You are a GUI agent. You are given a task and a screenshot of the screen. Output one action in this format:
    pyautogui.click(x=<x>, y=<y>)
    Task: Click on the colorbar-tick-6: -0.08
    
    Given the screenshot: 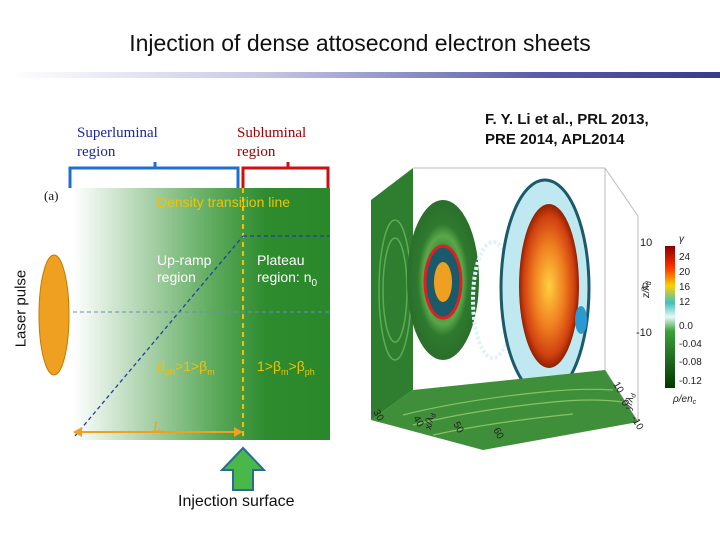 What is the action you would take?
    pyautogui.click(x=690, y=362)
    